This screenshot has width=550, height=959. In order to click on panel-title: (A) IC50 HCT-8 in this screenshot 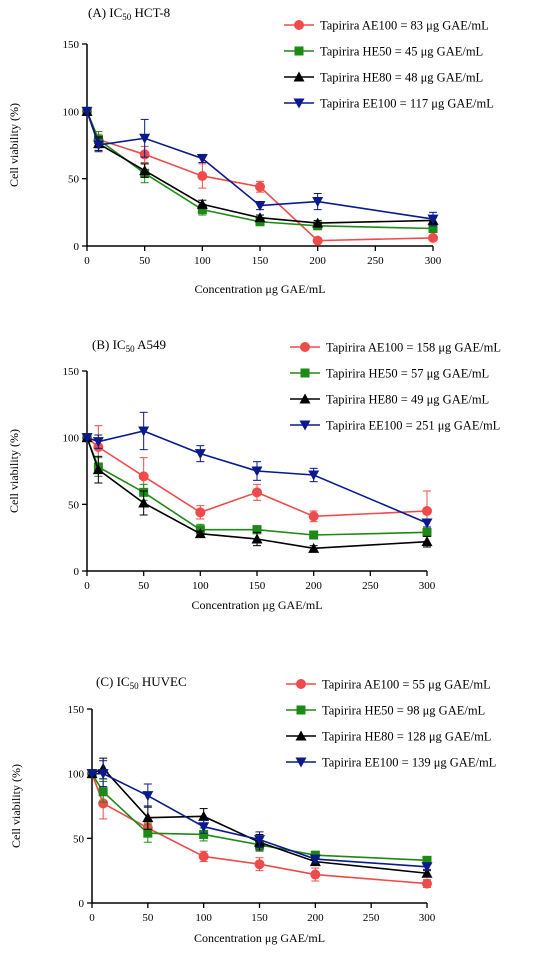, I will do `click(129, 13)`.